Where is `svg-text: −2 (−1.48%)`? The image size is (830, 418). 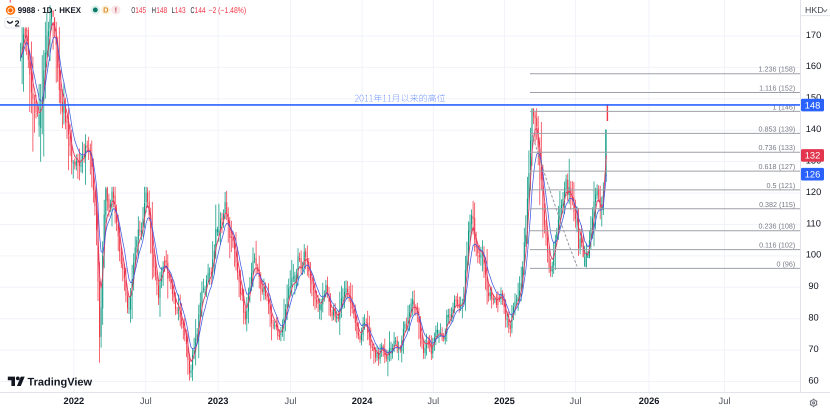
svg-text: −2 (−1.48%) is located at coordinates (228, 10).